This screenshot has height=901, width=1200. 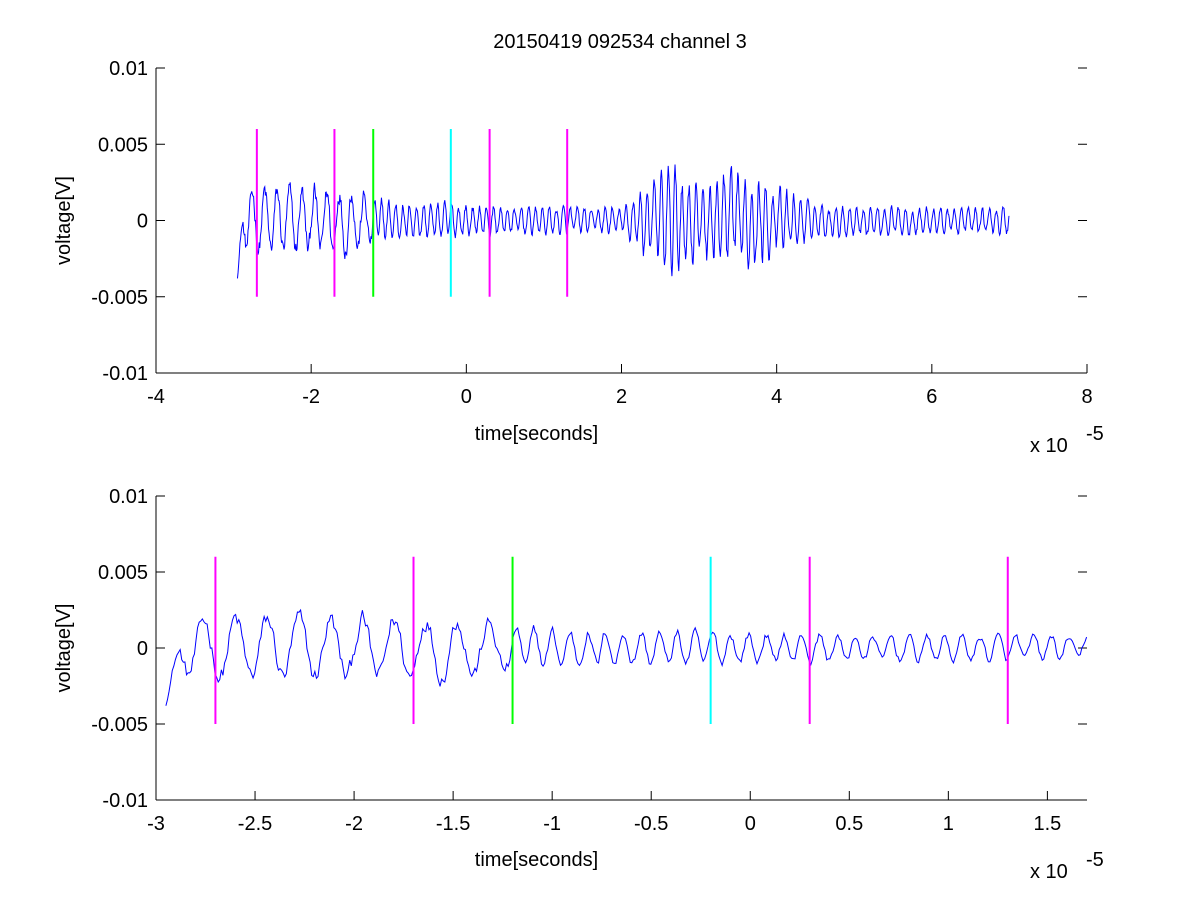 I want to click on x-tick-label: 2, so click(x=621, y=397).